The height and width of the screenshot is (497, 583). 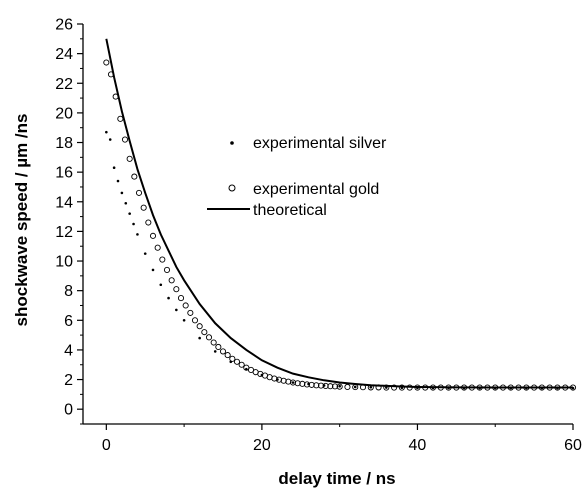 I want to click on y-tick-label: 16, so click(x=64, y=173).